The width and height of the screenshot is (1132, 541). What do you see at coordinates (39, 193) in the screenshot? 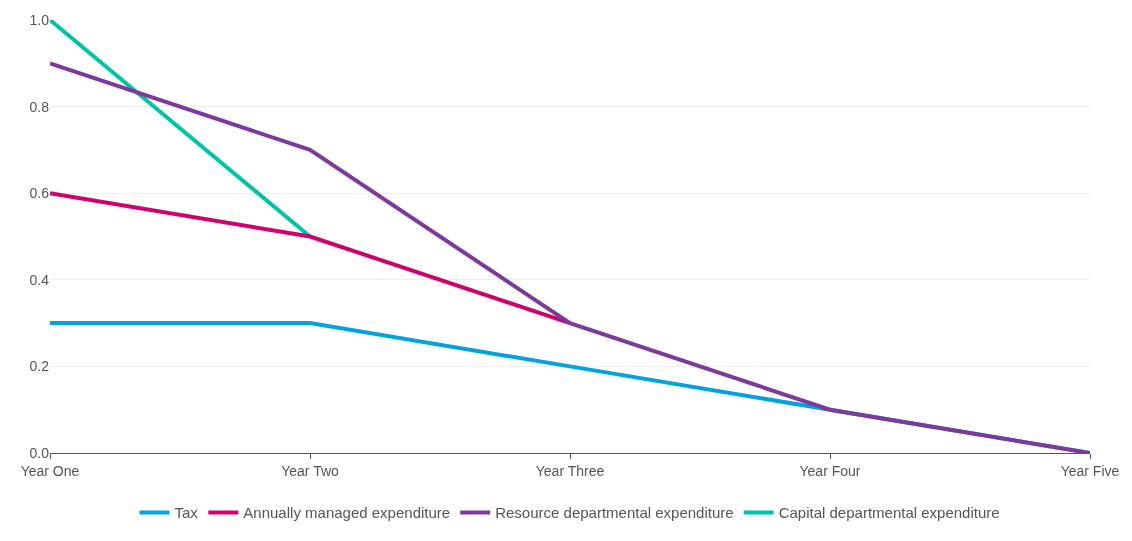
I see `y-tick-label: 0.6` at bounding box center [39, 193].